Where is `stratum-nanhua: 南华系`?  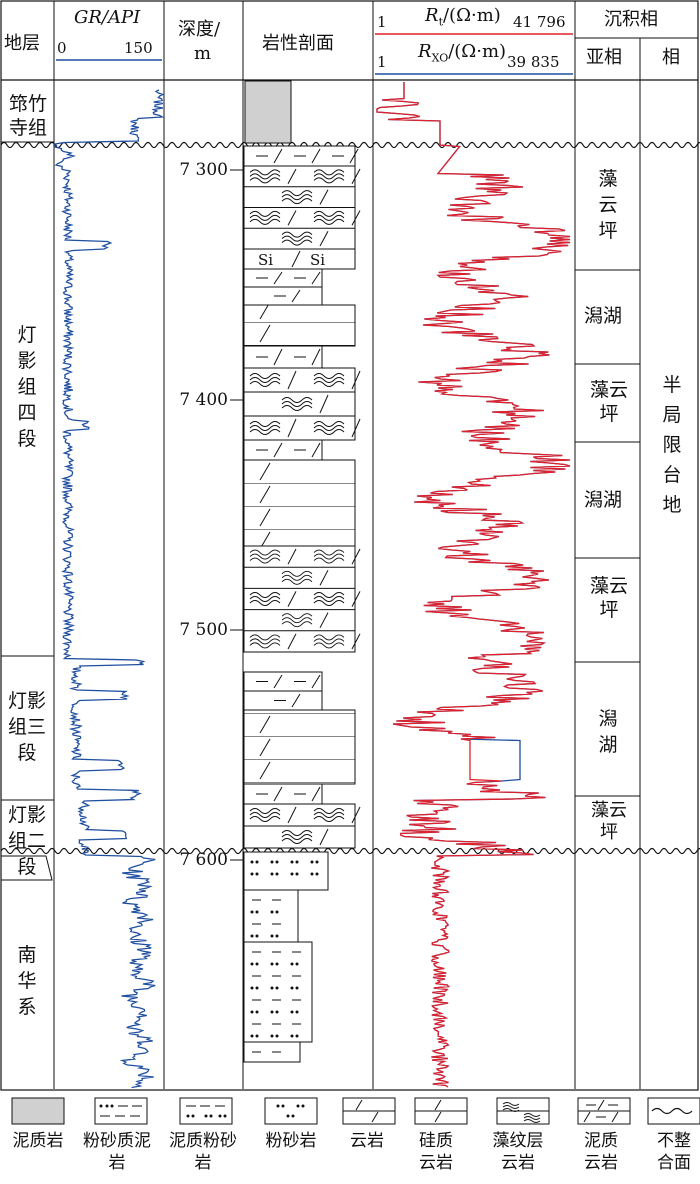
stratum-nanhua: 南华系 is located at coordinates (27, 981).